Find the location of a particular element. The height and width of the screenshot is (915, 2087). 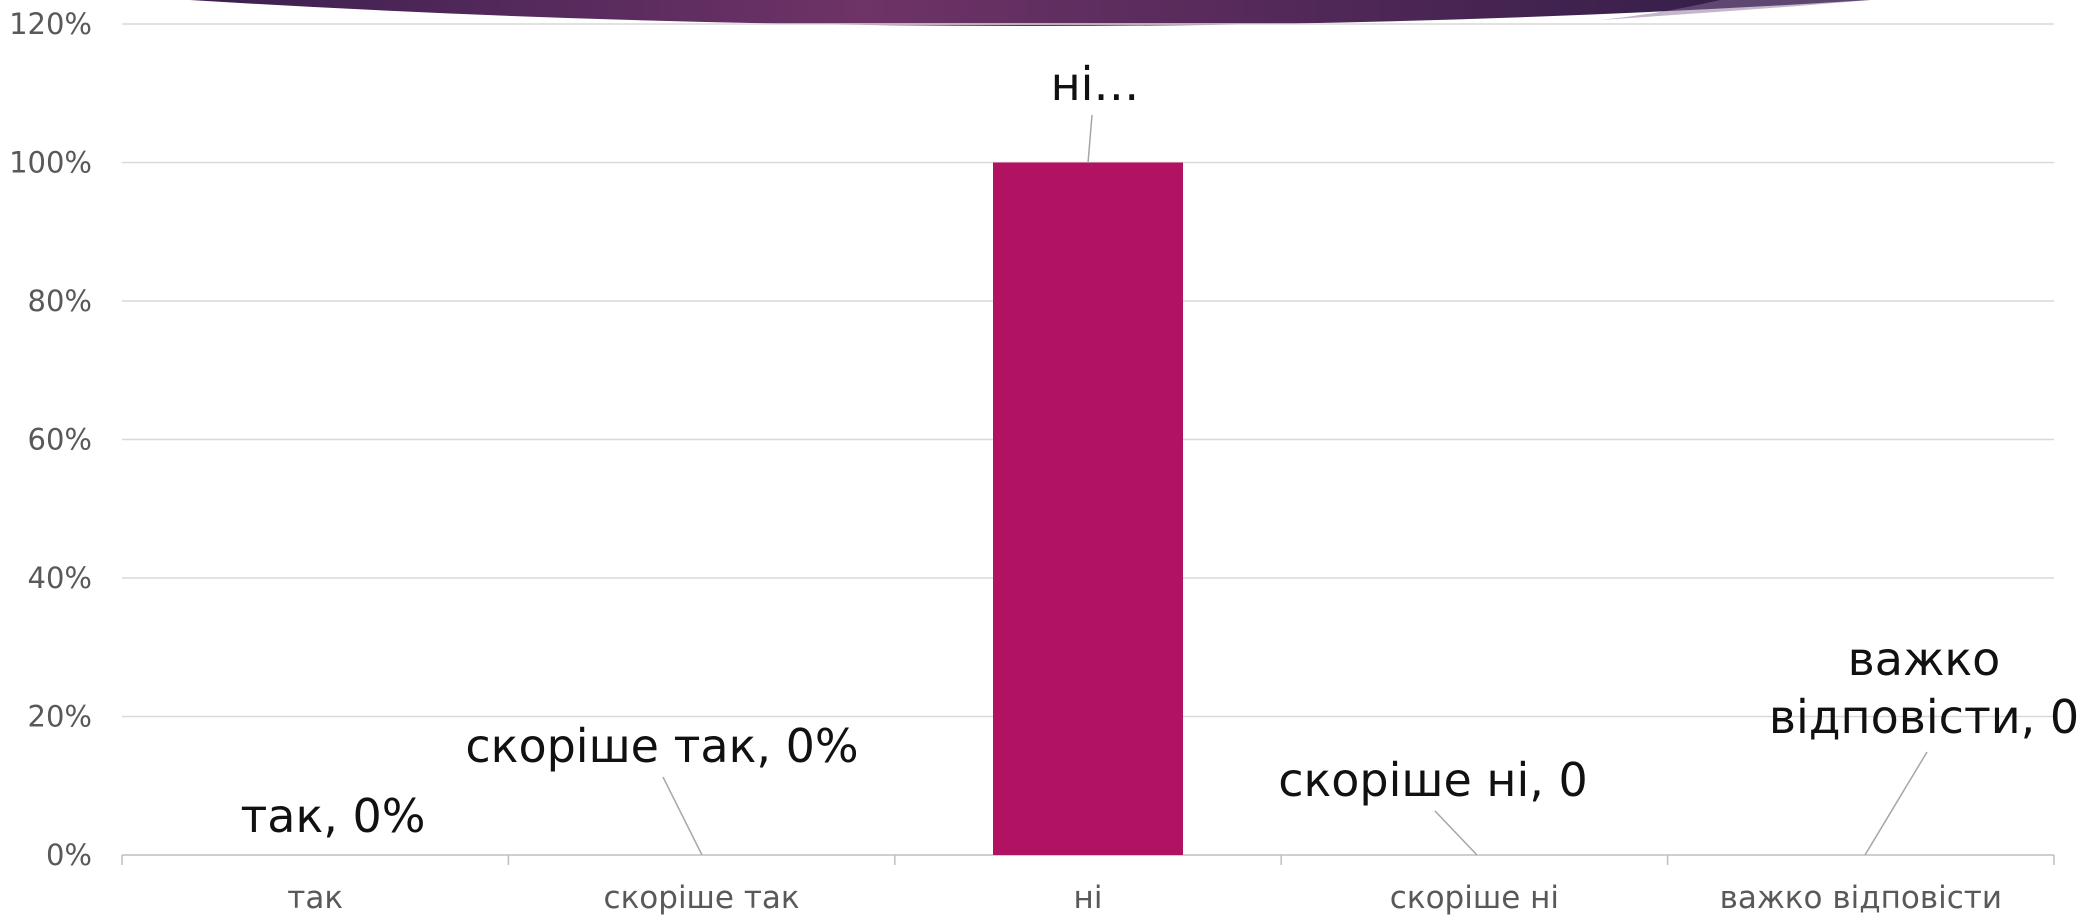

bars is located at coordinates (1088, 508).